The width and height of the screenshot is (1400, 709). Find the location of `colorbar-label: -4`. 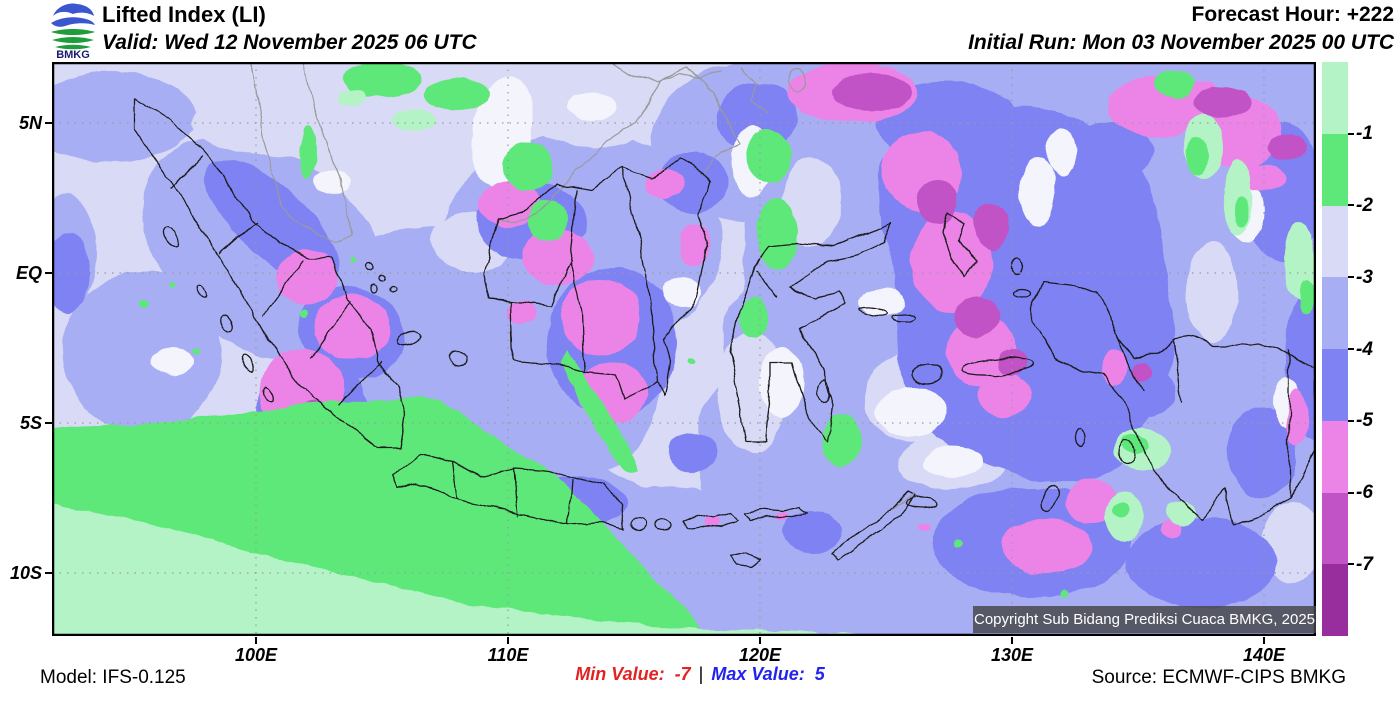

colorbar-label: -4 is located at coordinates (1364, 349).